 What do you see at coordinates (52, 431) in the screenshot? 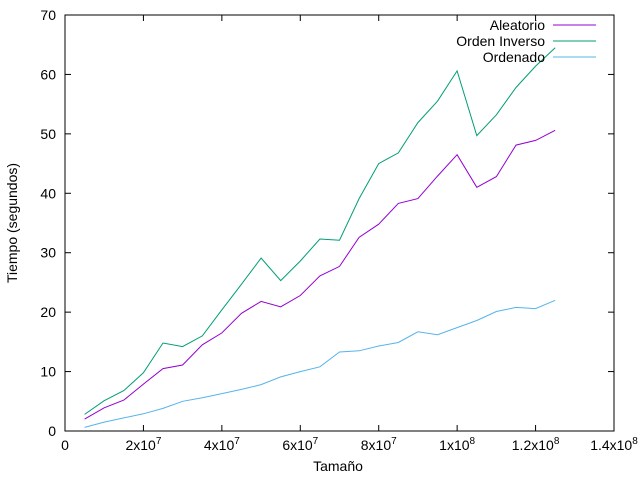
I see `y-tick-label: 0` at bounding box center [52, 431].